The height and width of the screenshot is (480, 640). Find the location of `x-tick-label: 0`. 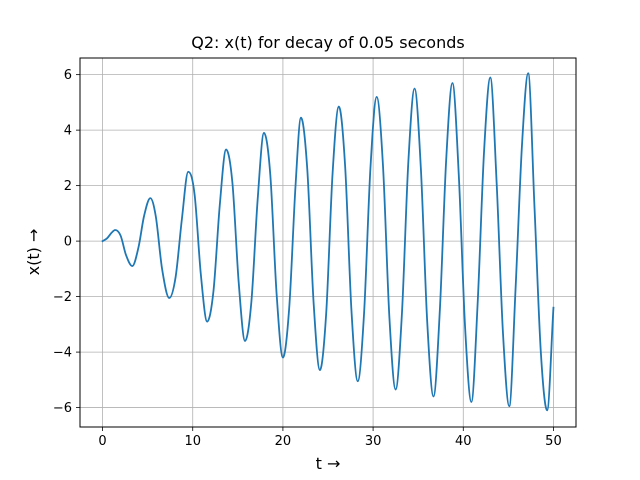

x-tick-label: 0 is located at coordinates (102, 441).